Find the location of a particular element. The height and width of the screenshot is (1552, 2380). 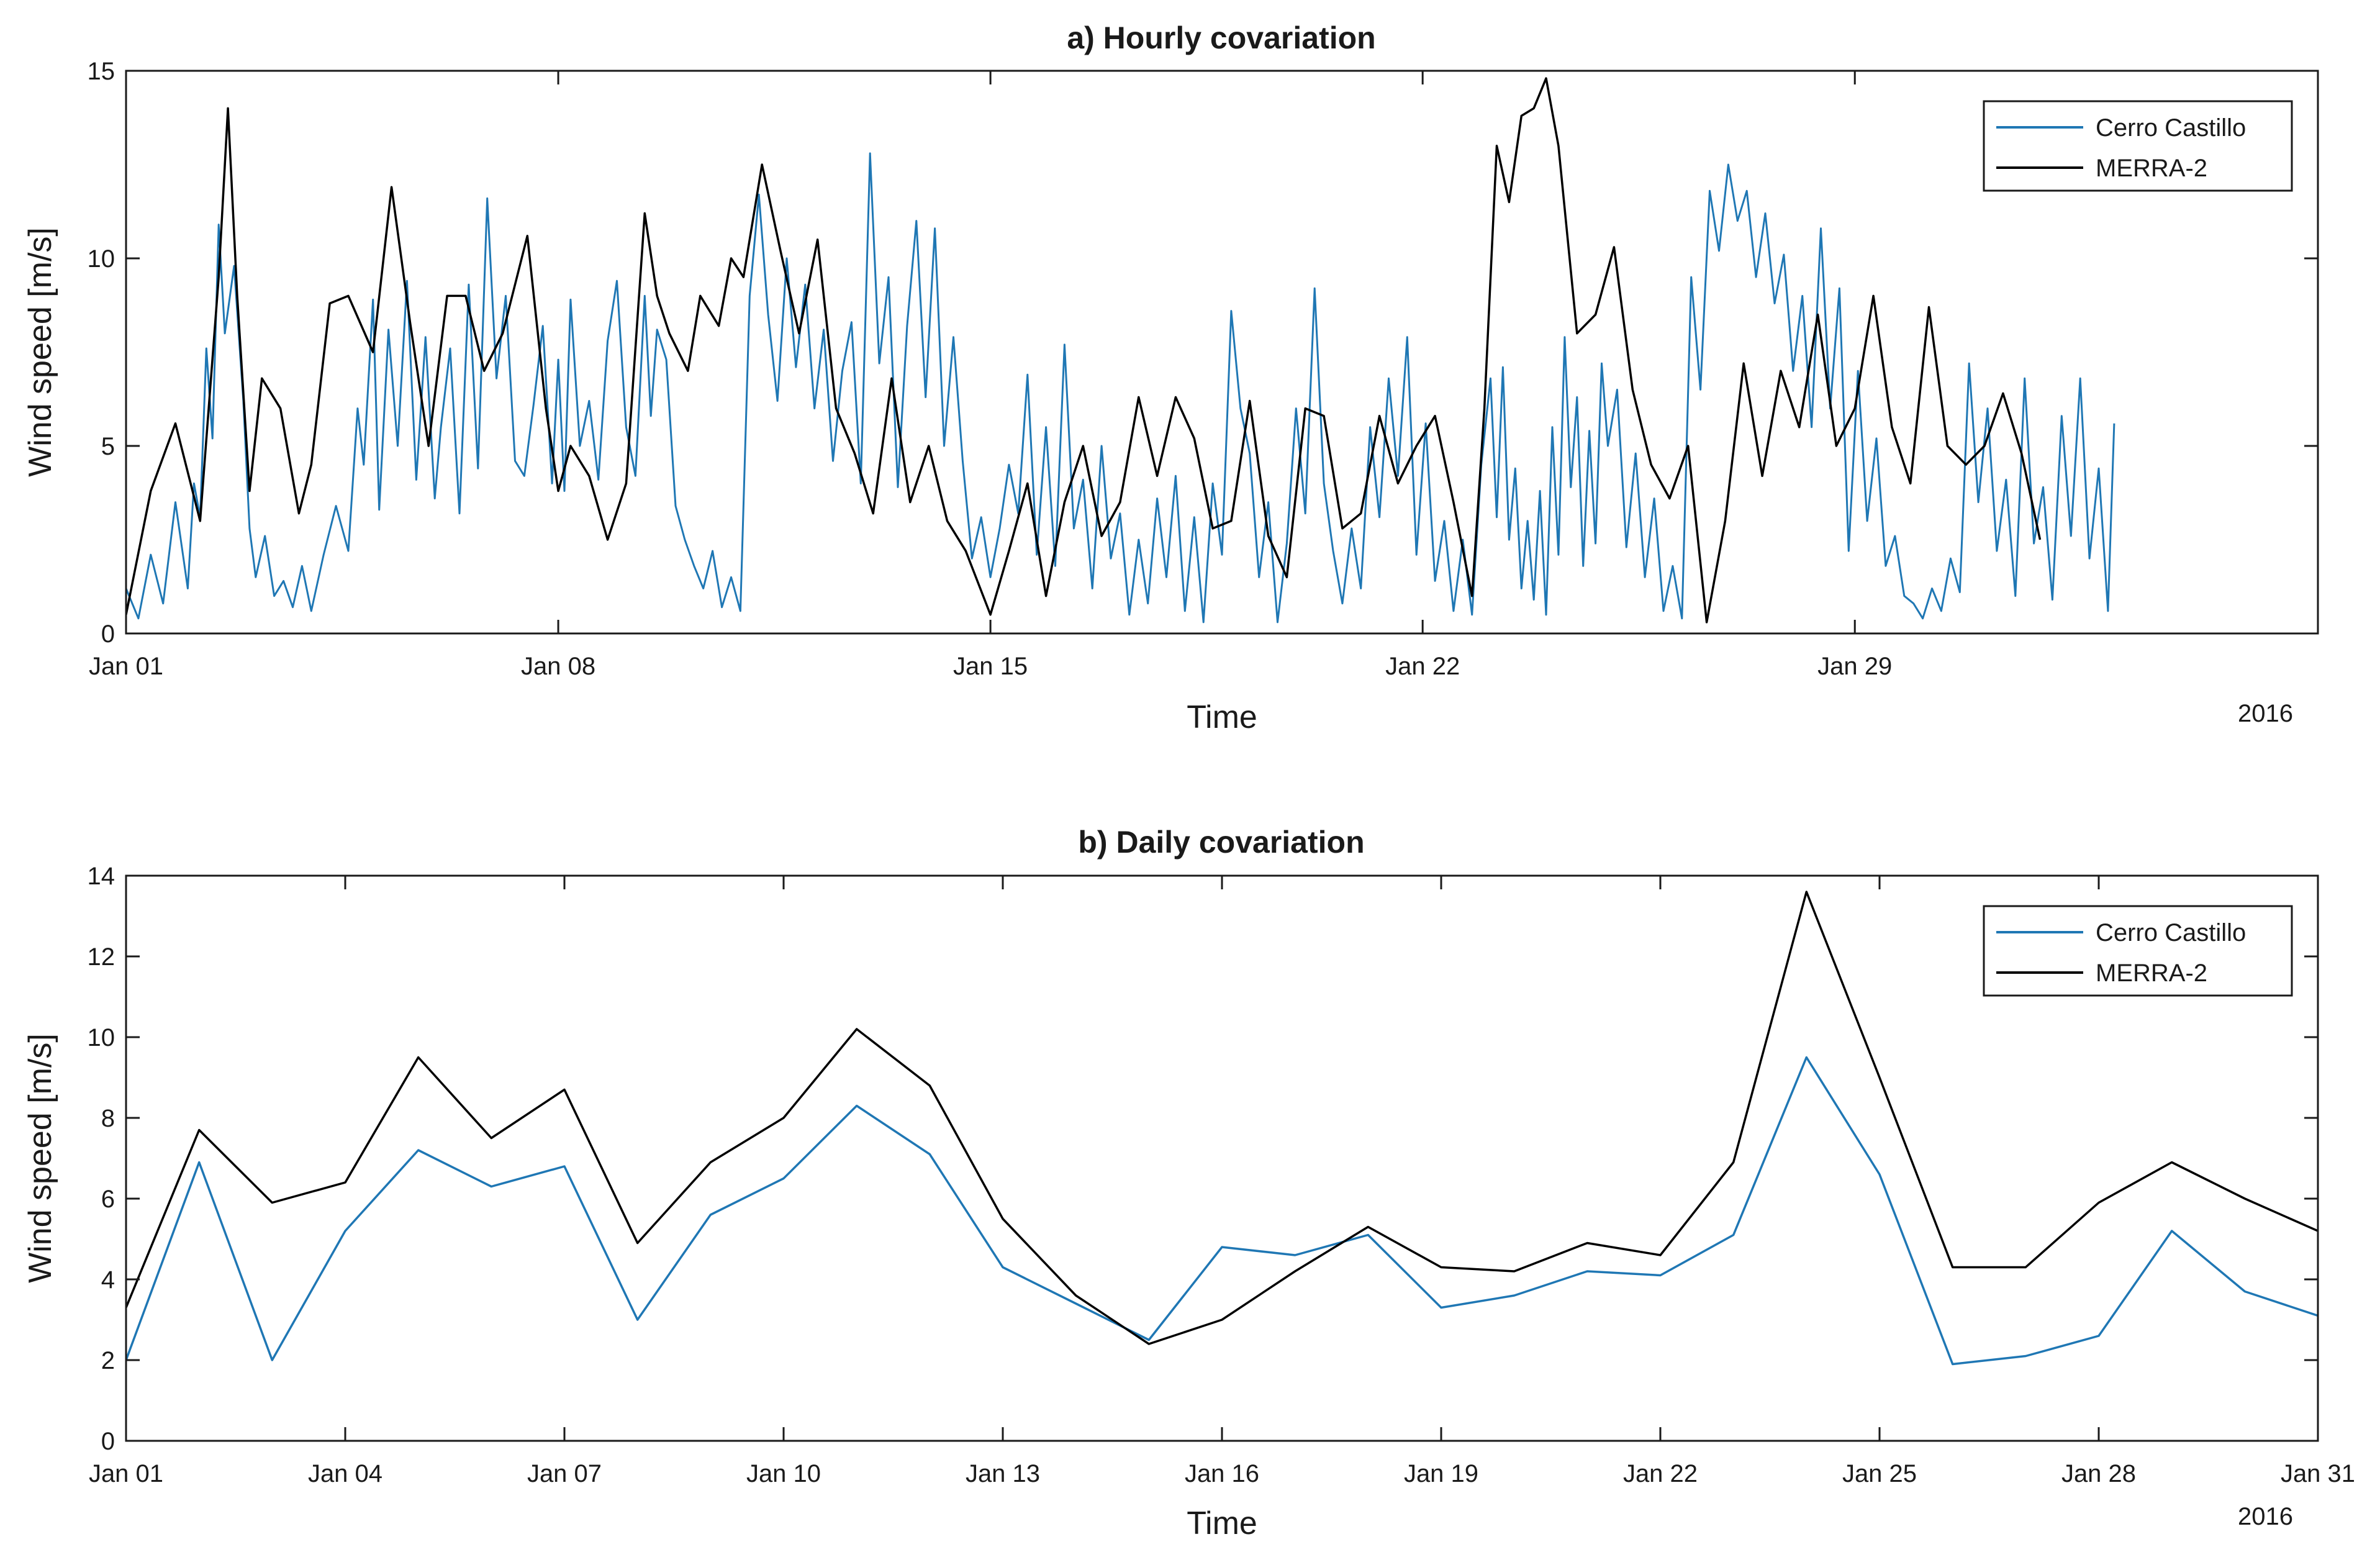

legend-label-cerro-castillo-daily: Cerro Castillo is located at coordinates (2171, 933).